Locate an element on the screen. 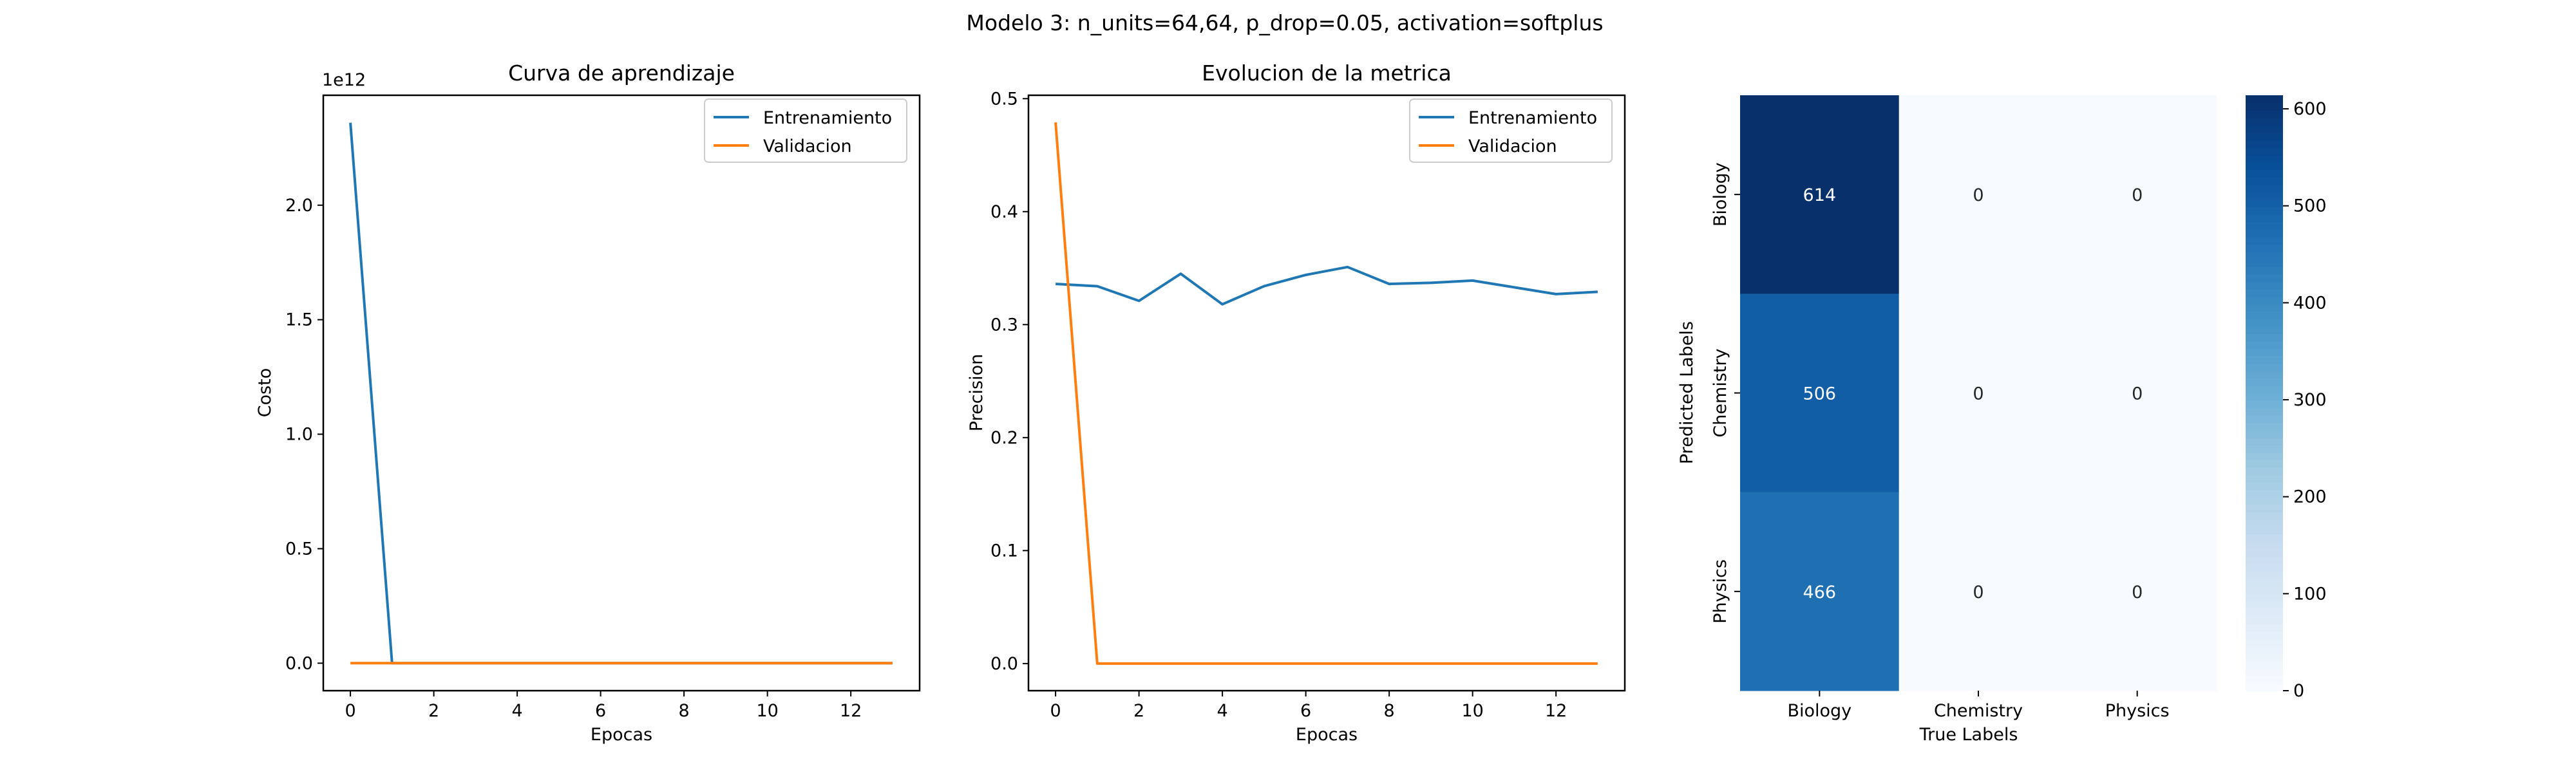 Image resolution: width=2576 pixels, height=775 pixels. learning-curve-ytick-label: 0.5 is located at coordinates (299, 549).